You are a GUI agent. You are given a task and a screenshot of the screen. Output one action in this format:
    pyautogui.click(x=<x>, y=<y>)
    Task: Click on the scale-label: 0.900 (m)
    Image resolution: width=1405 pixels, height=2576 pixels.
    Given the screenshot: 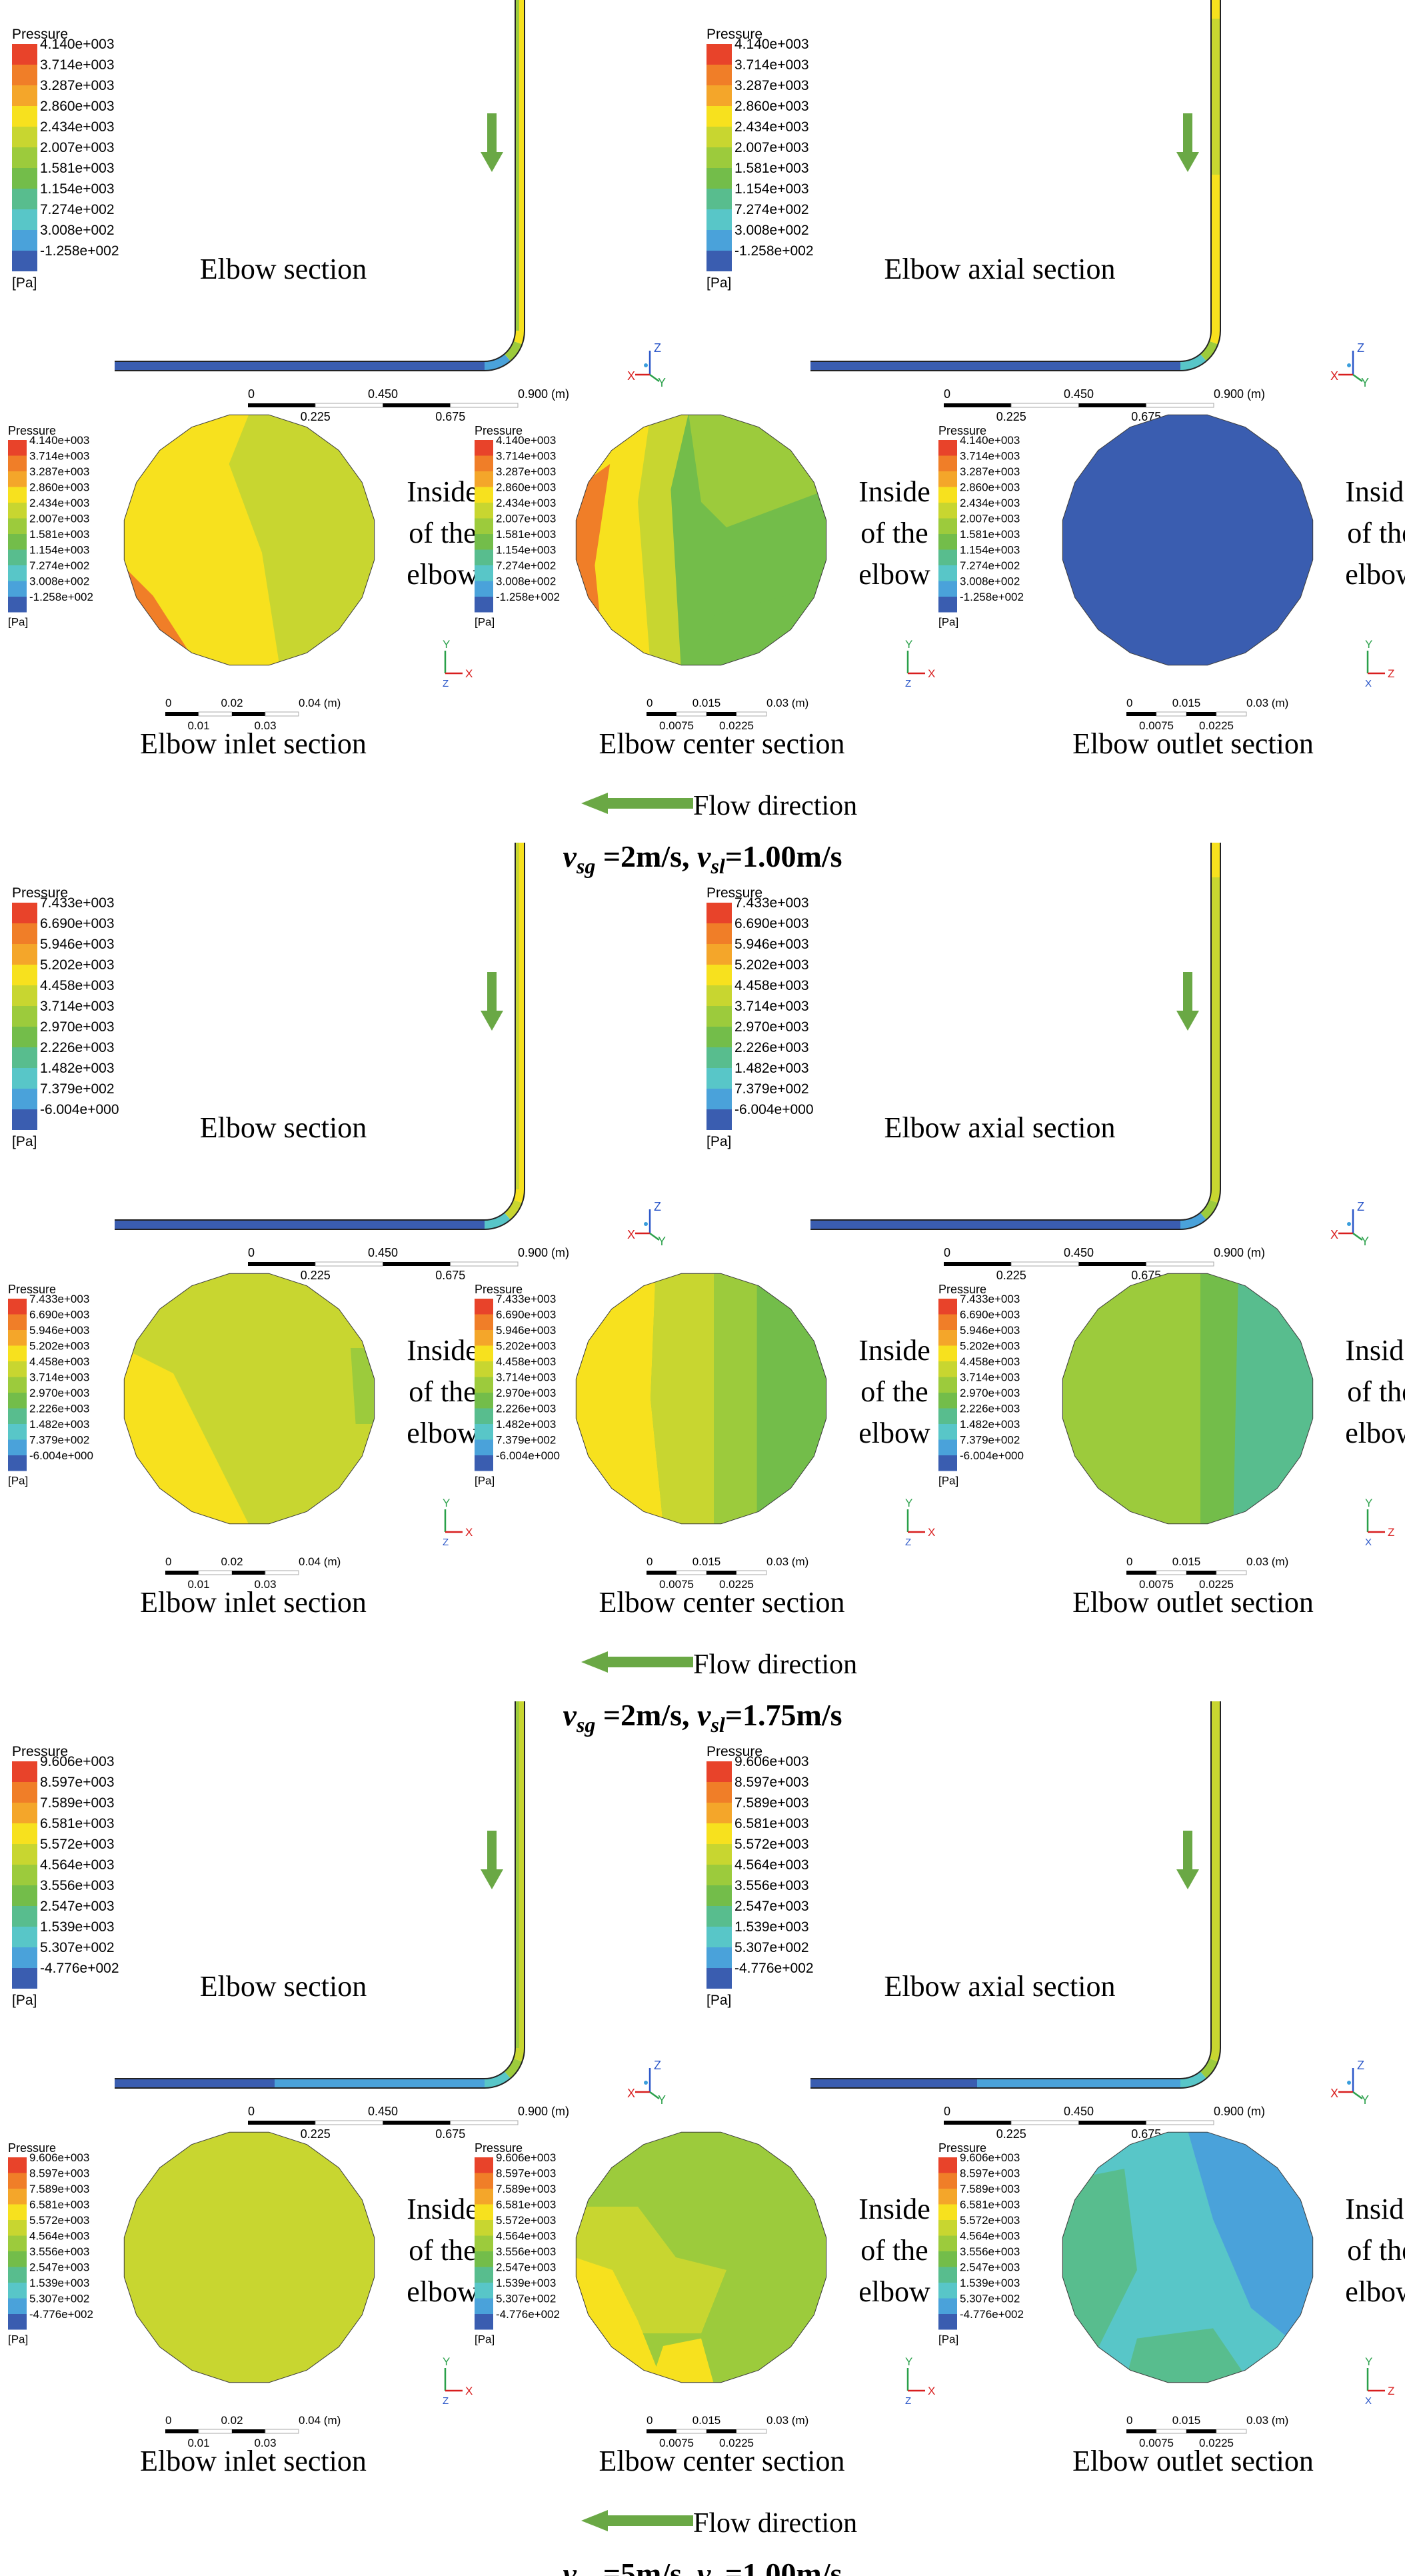 What is the action you would take?
    pyautogui.click(x=543, y=2111)
    